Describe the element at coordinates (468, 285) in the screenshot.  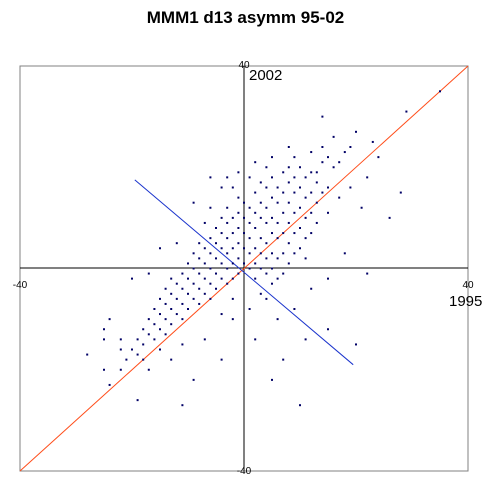
I see `x-tick-label-max: 40` at that location.